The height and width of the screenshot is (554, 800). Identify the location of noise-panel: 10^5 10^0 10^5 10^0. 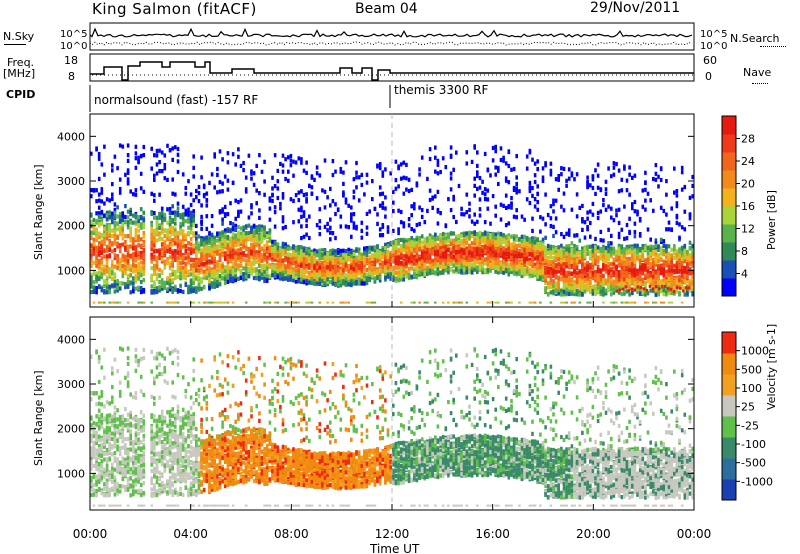
(393, 37).